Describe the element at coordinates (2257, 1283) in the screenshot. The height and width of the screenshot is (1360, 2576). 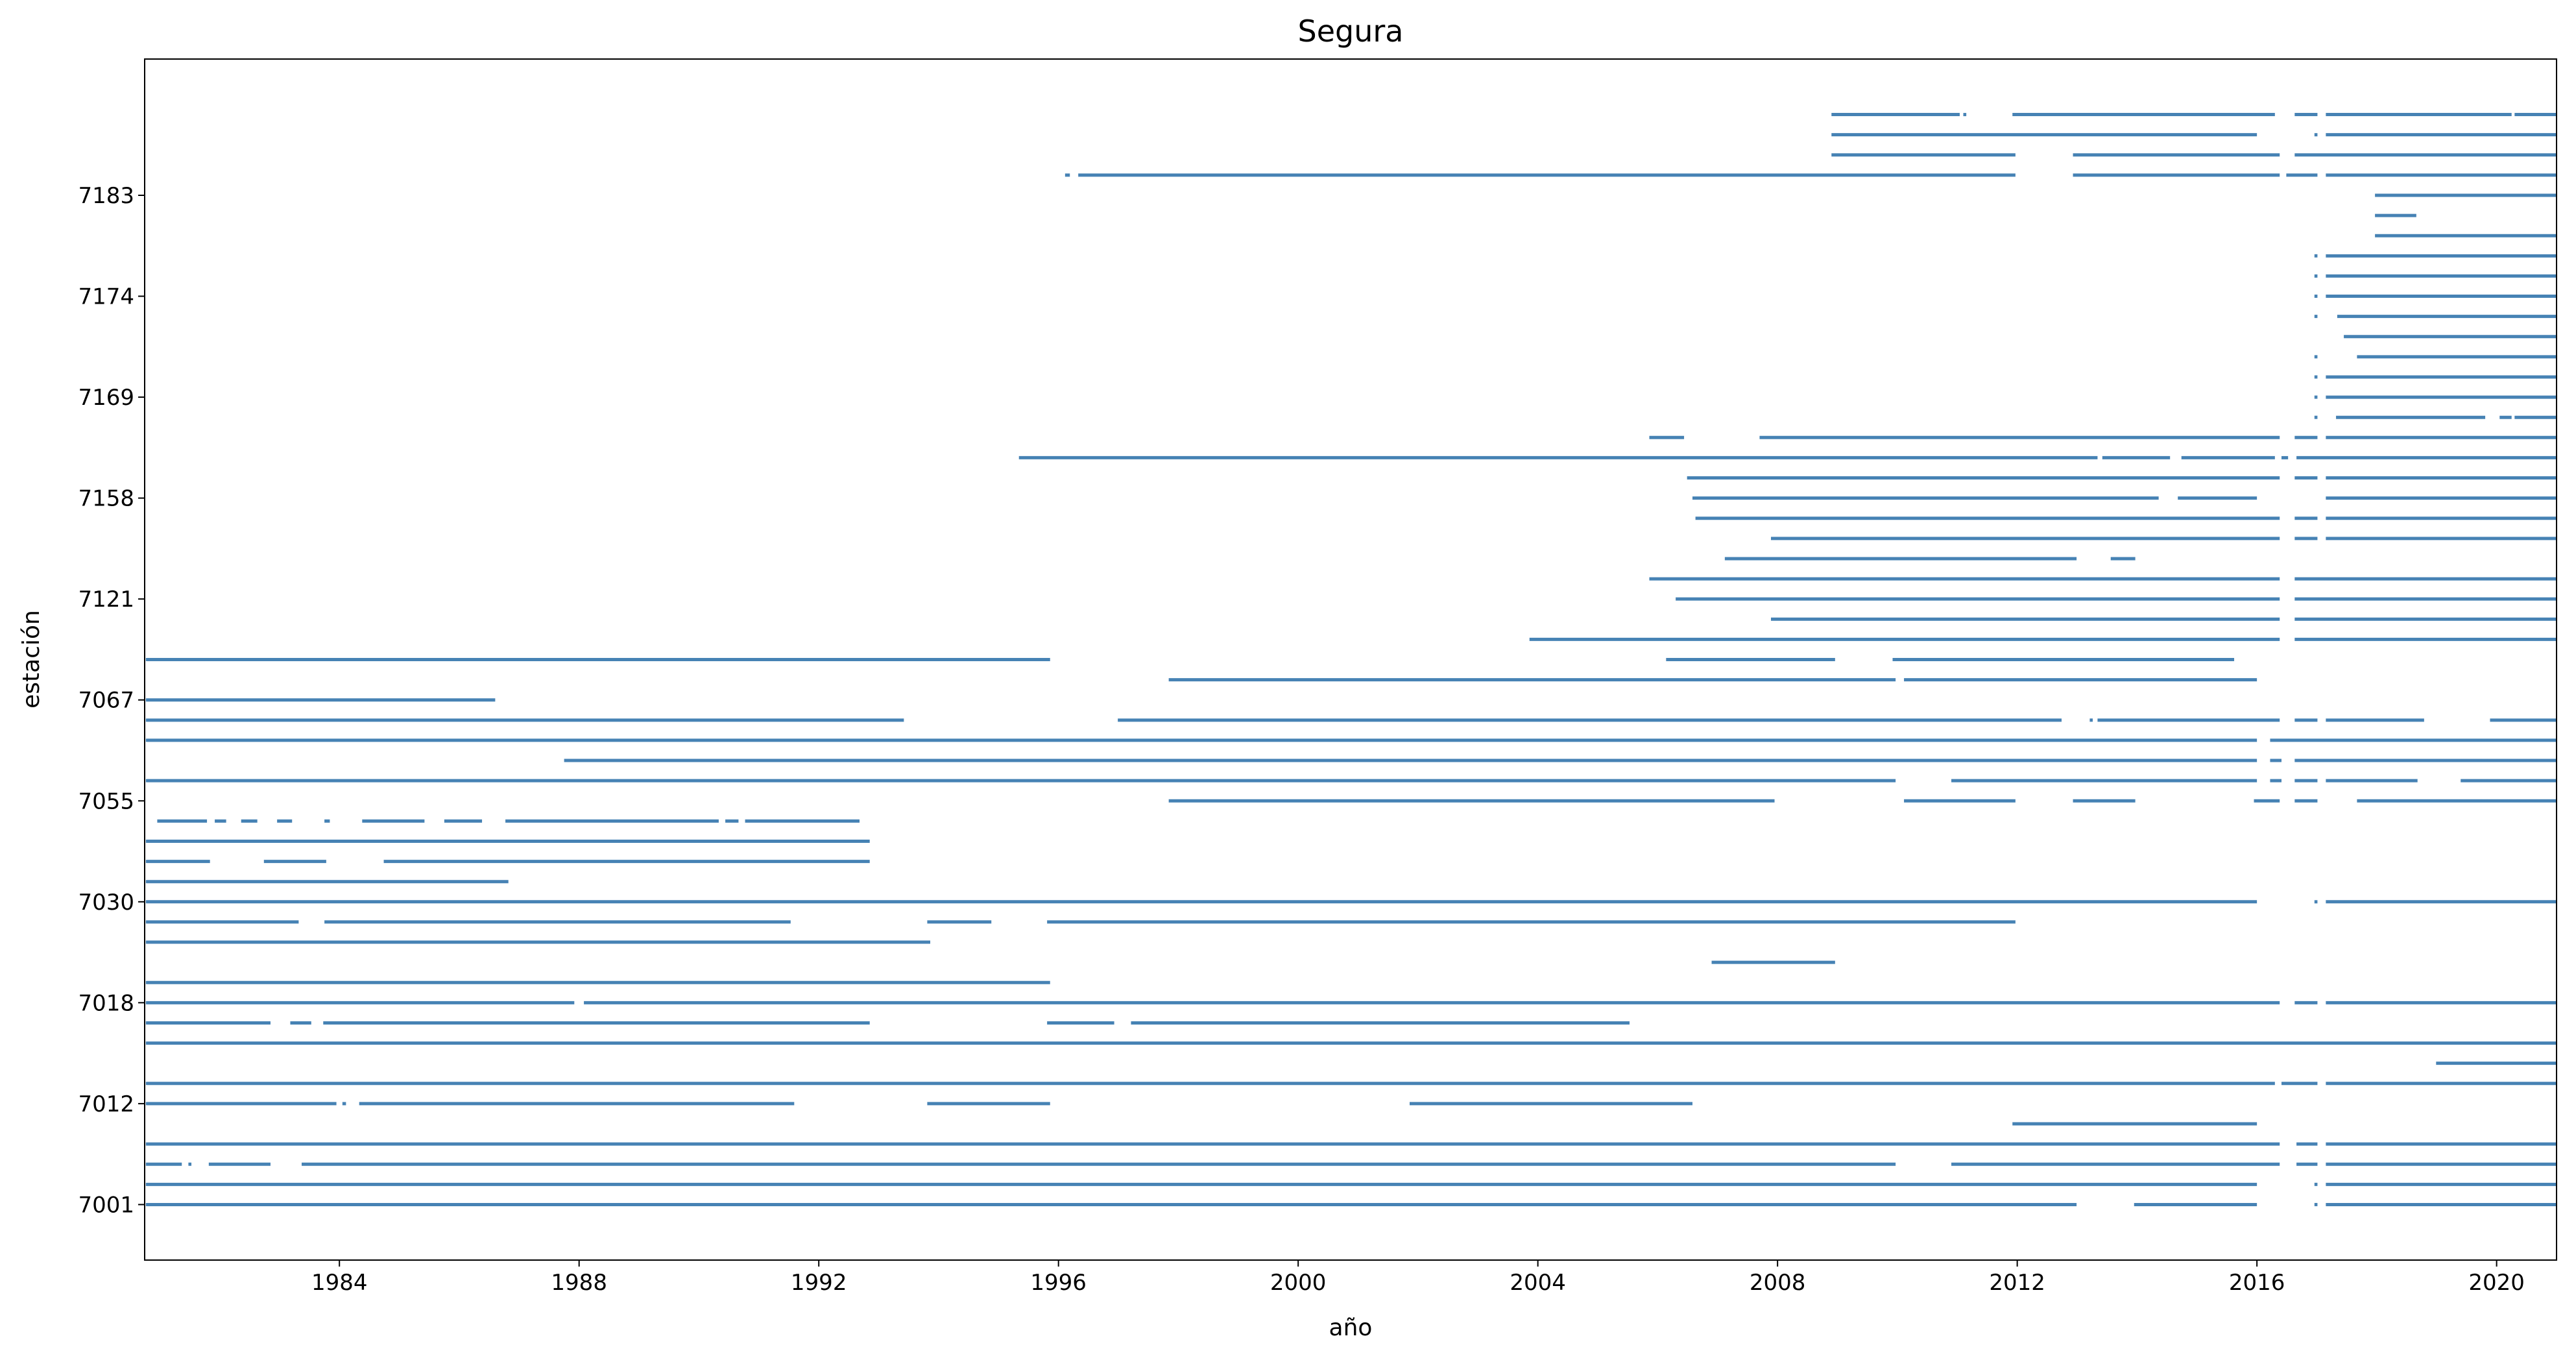
I see `x-tick-label: 2016` at that location.